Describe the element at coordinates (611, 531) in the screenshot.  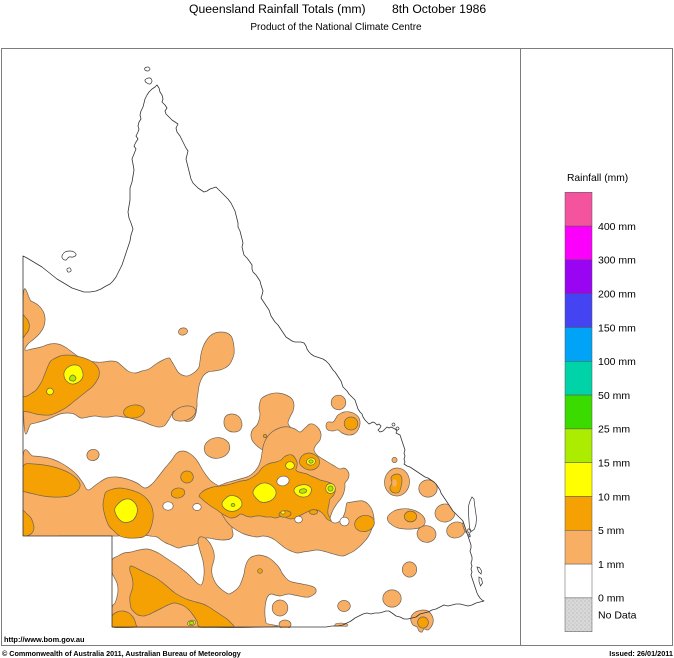
I see `svg-text: 5 mm` at that location.